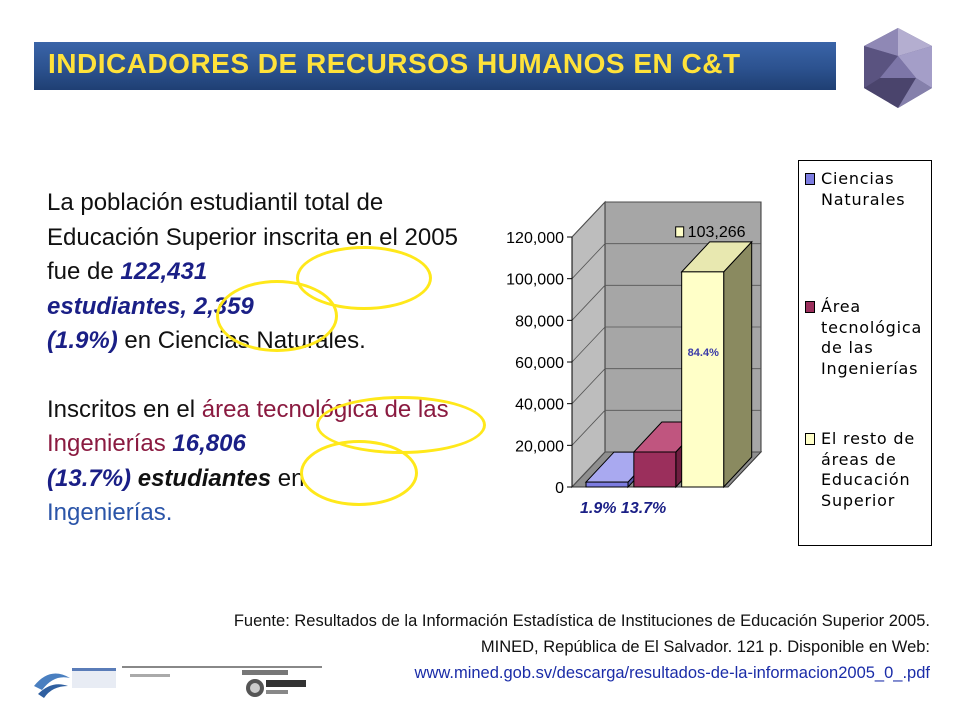 The width and height of the screenshot is (960, 720). I want to click on legend-item-resto: El resto de áreas de Educación Superior, so click(865, 470).